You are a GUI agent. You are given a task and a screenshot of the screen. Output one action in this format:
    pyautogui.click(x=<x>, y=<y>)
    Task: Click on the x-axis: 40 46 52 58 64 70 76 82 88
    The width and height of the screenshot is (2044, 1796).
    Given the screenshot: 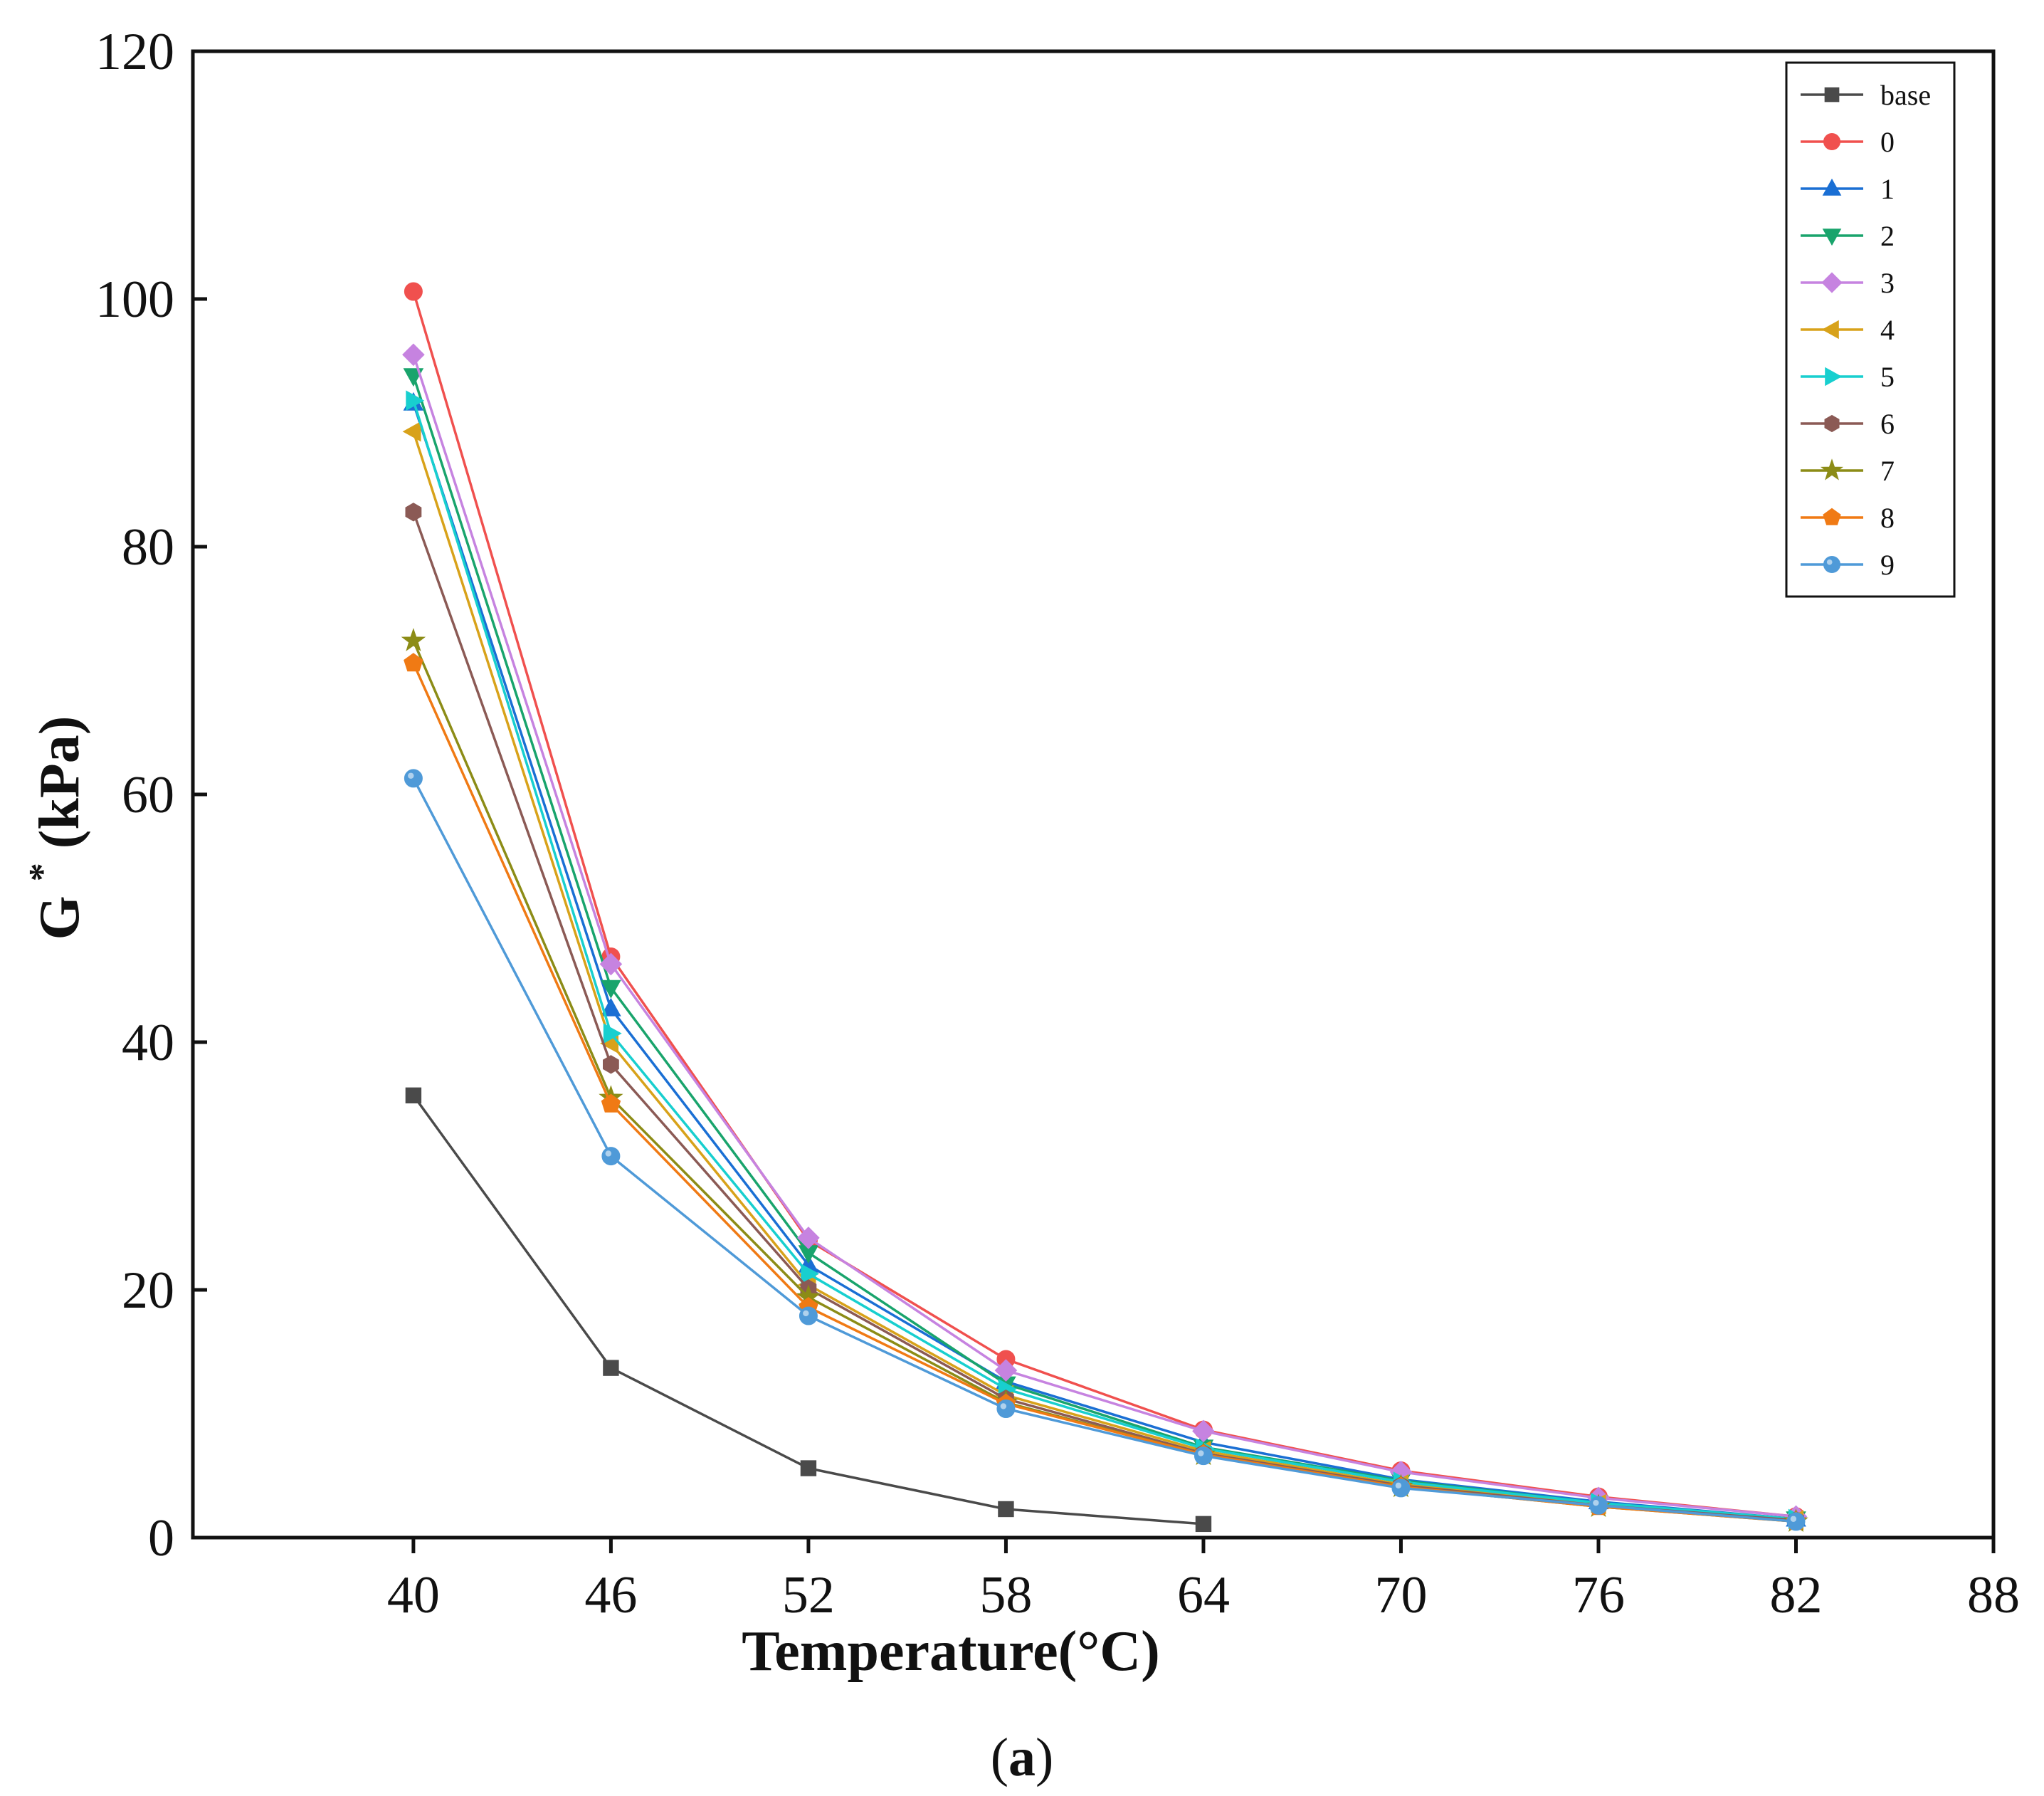 What is the action you would take?
    pyautogui.click(x=1204, y=1581)
    